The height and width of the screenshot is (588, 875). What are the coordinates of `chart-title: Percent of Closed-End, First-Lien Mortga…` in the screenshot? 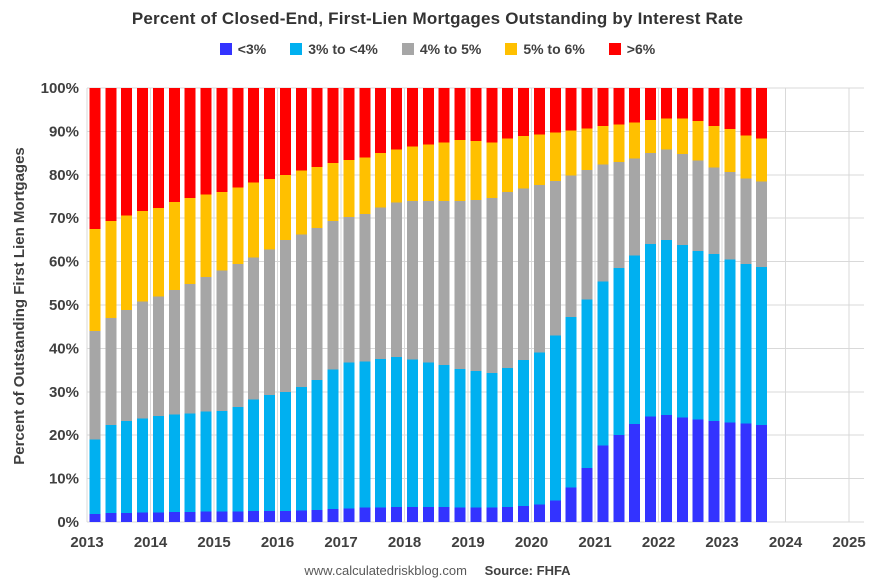 It's located at (437, 18).